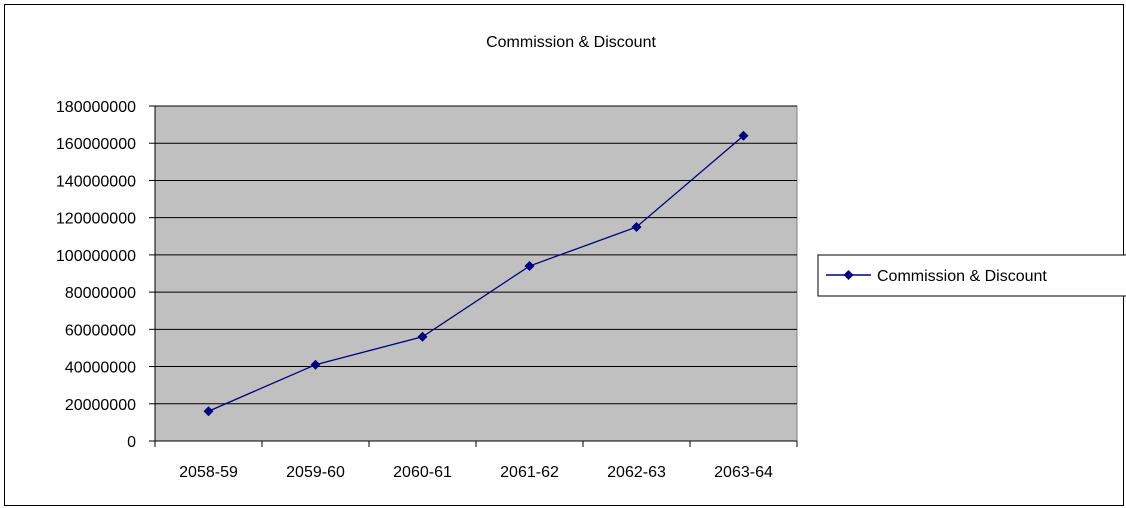 Image resolution: width=1126 pixels, height=508 pixels. Describe the element at coordinates (96, 107) in the screenshot. I see `y-tick-label: 180000000` at that location.